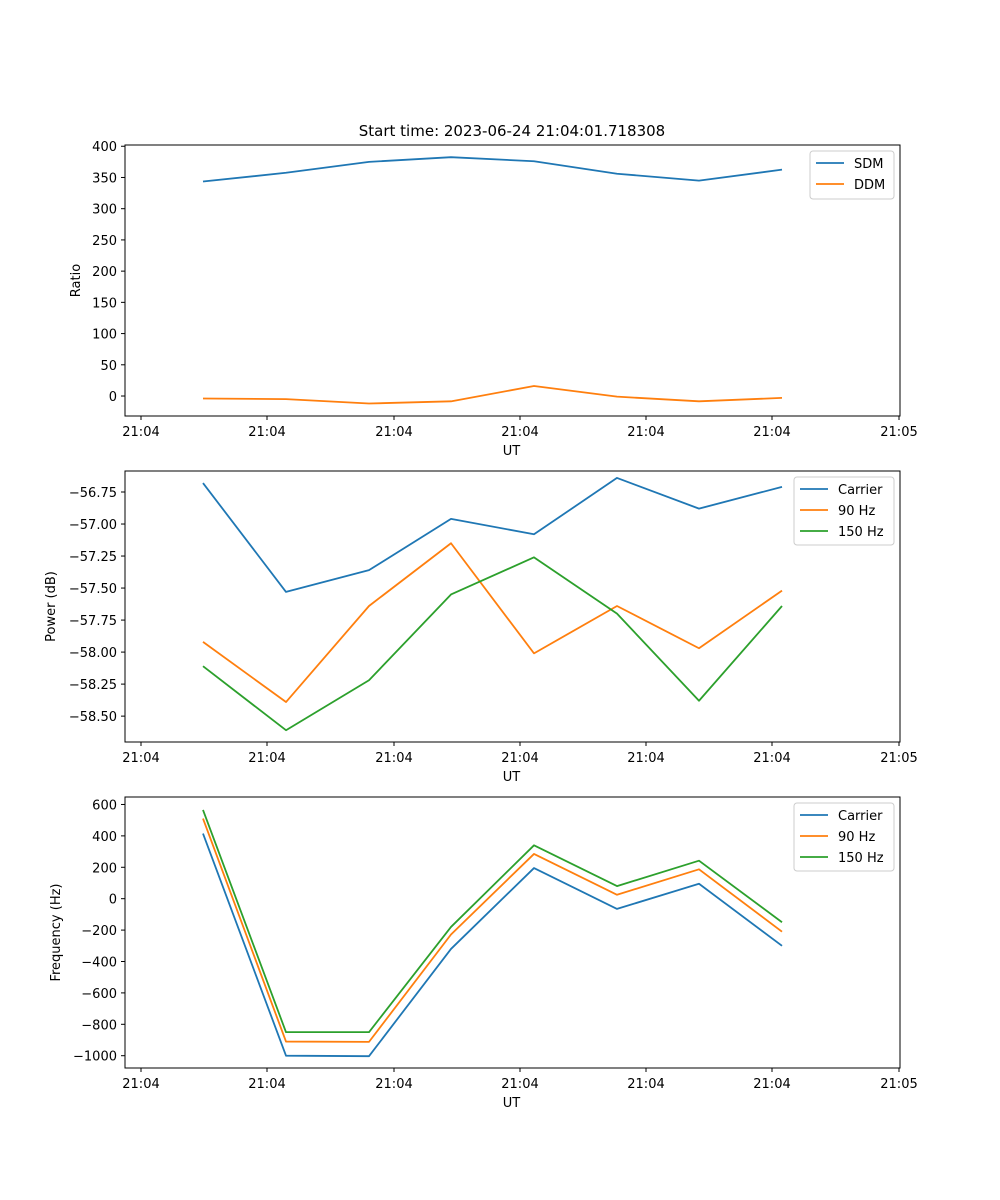  I want to click on y-tick-label: −600, so click(99, 994).